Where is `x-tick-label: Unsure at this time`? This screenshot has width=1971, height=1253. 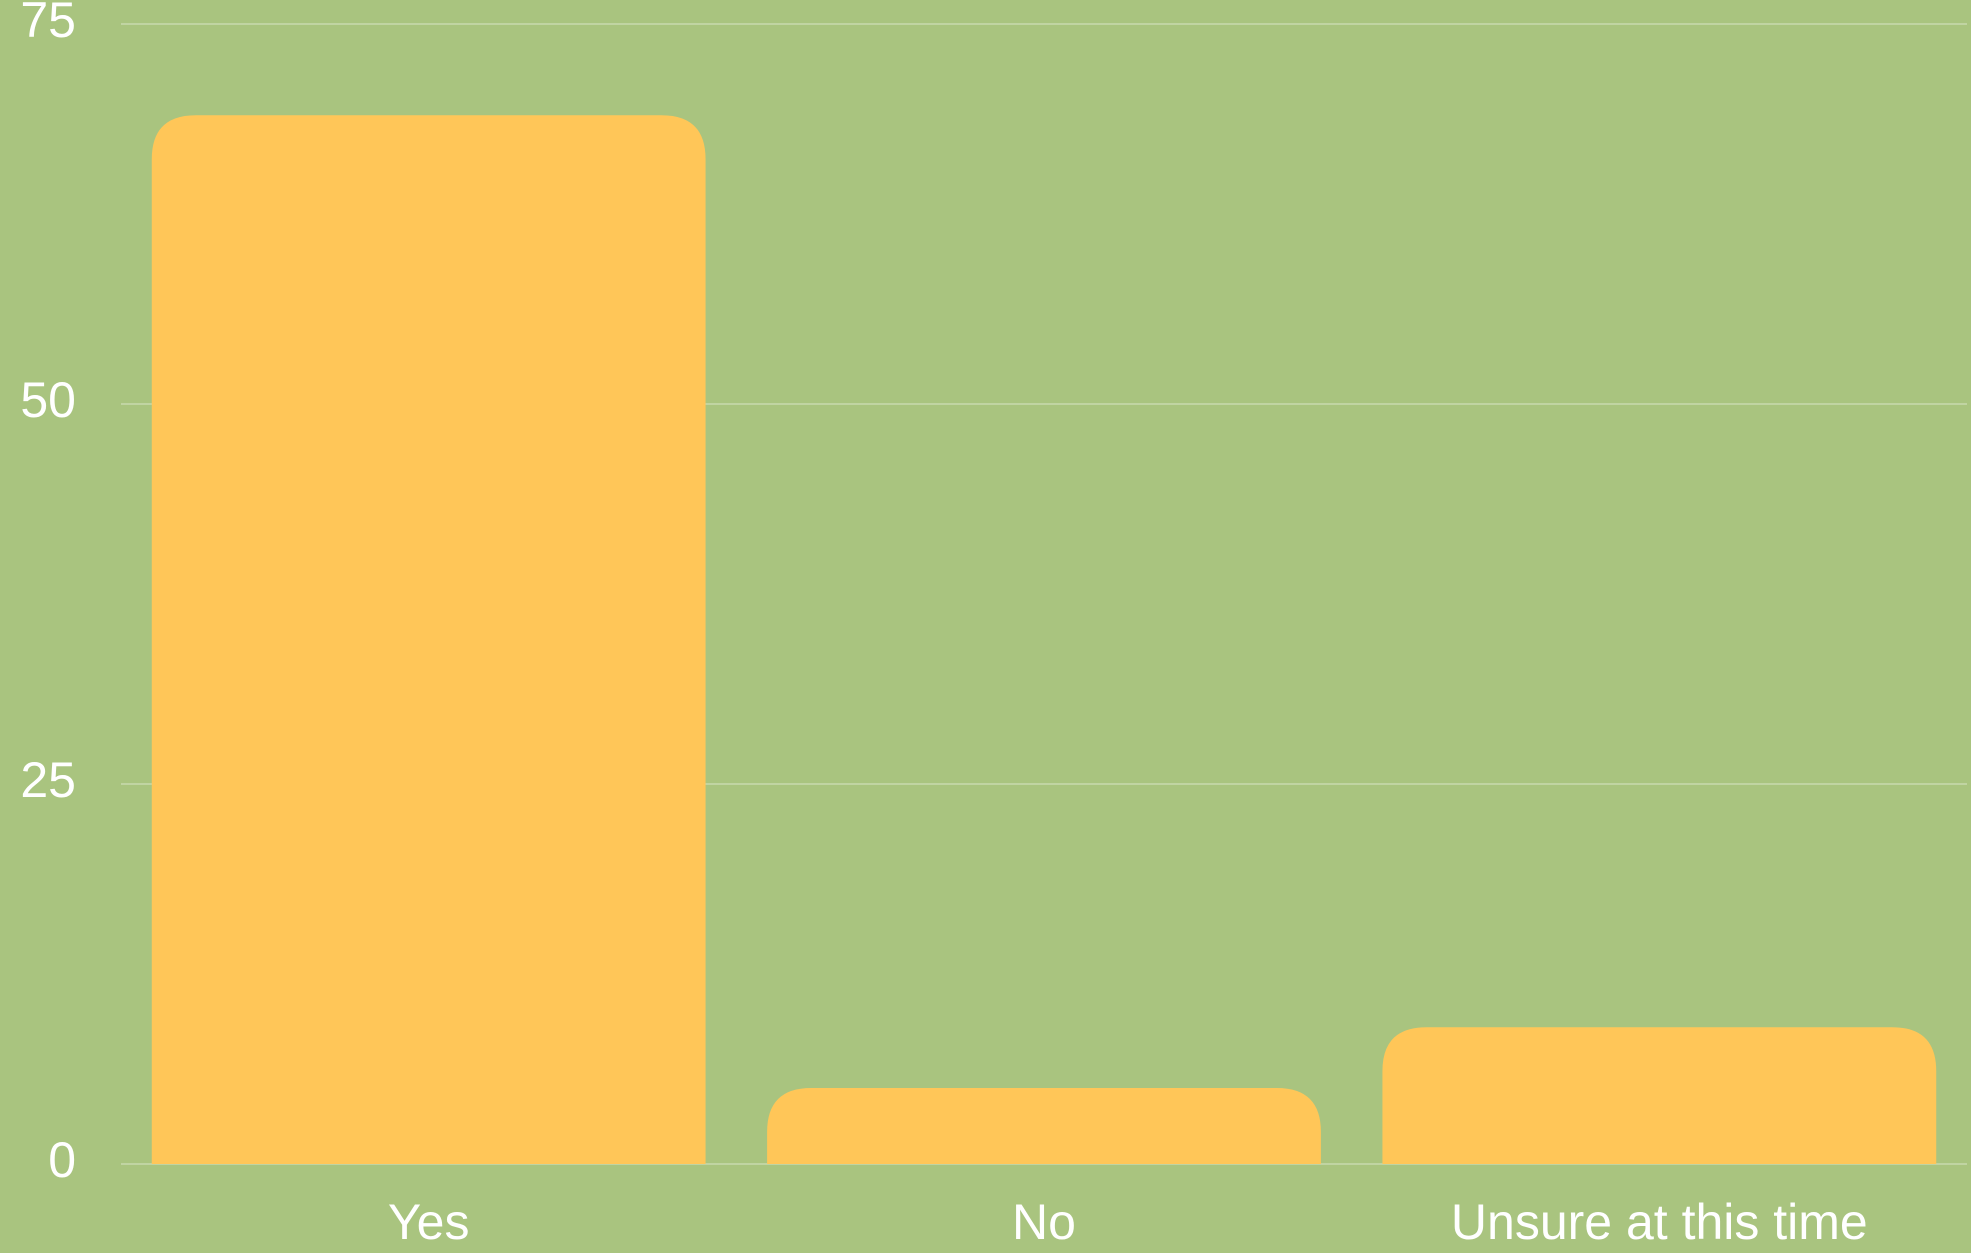 x-tick-label: Unsure at this time is located at coordinates (1659, 1222).